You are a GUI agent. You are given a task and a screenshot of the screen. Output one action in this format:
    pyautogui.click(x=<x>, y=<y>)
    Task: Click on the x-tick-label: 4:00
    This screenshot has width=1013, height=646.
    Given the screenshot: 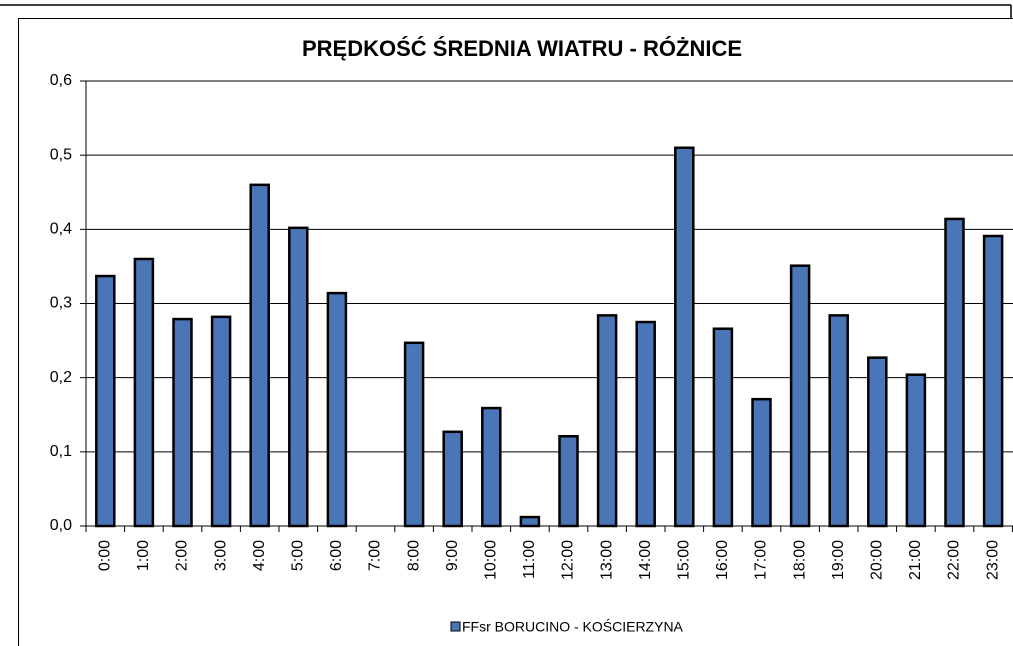 What is the action you would take?
    pyautogui.click(x=259, y=555)
    